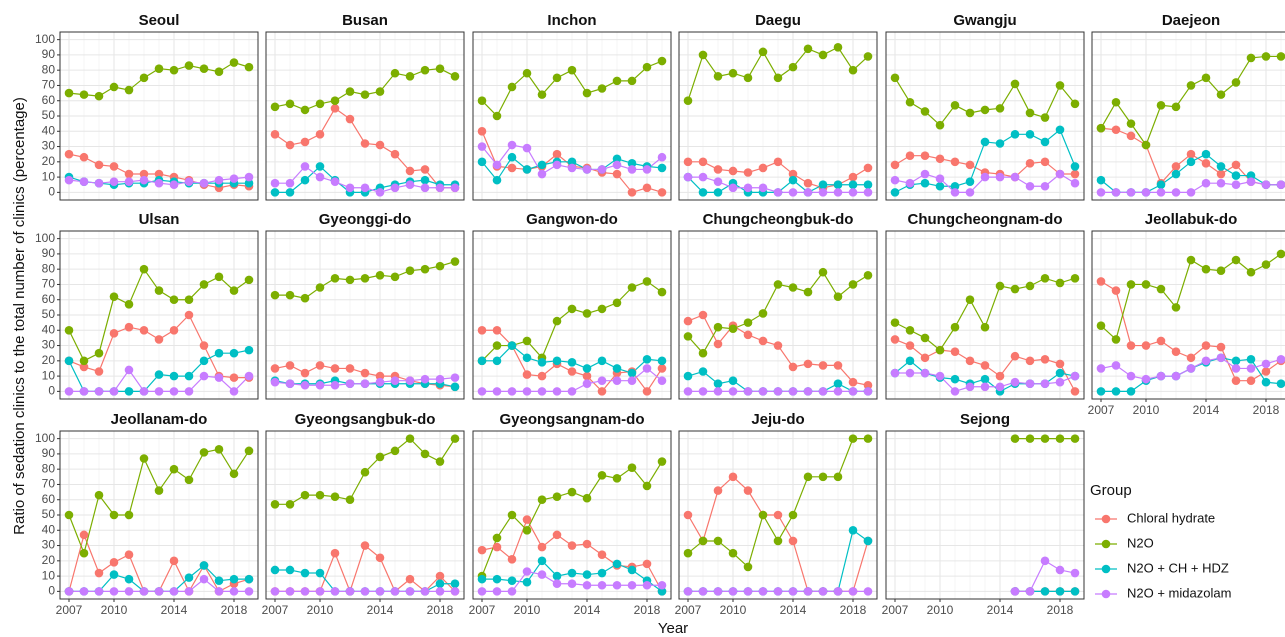 The width and height of the screenshot is (1285, 637). What do you see at coordinates (984, 20) in the screenshot?
I see `panel-title: Gwangju` at bounding box center [984, 20].